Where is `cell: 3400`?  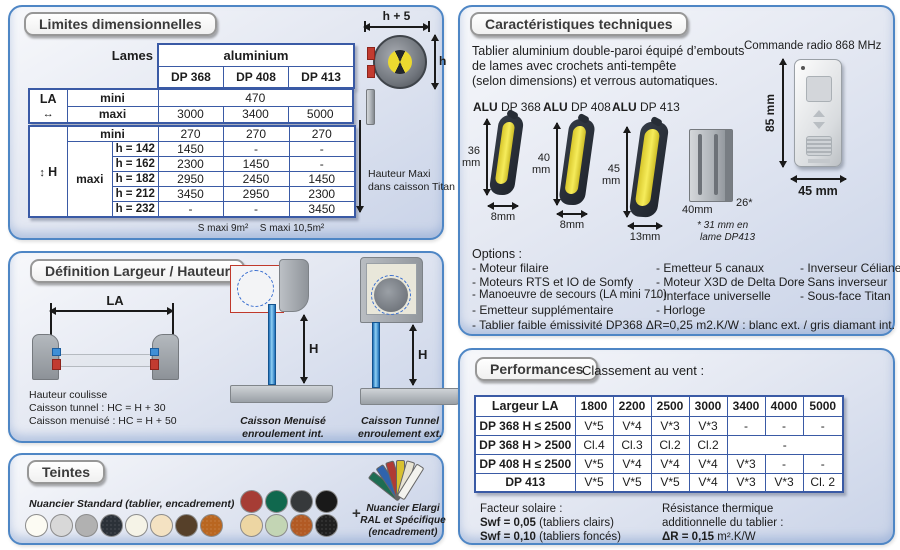 cell: 3400 is located at coordinates (746, 406).